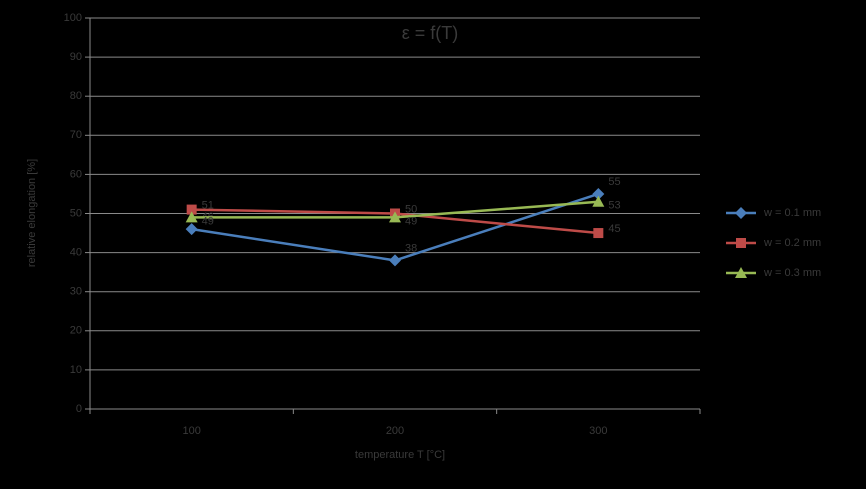 Image resolution: width=866 pixels, height=489 pixels. What do you see at coordinates (76, 292) in the screenshot?
I see `y-tick-label: 30` at bounding box center [76, 292].